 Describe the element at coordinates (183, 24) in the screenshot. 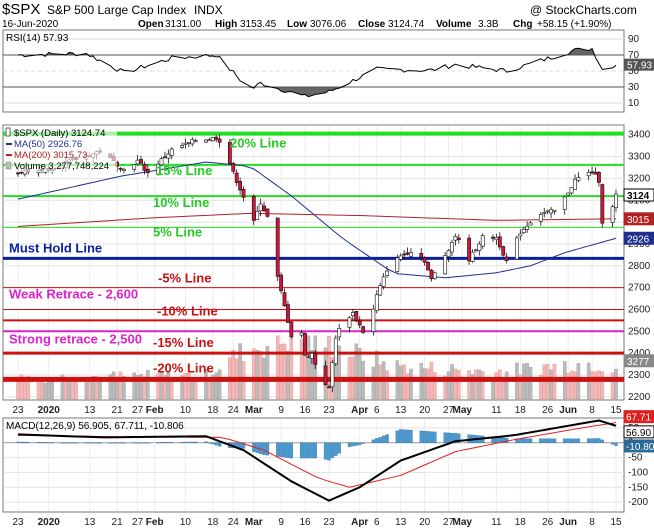

I see `open-value: 3131.00` at that location.